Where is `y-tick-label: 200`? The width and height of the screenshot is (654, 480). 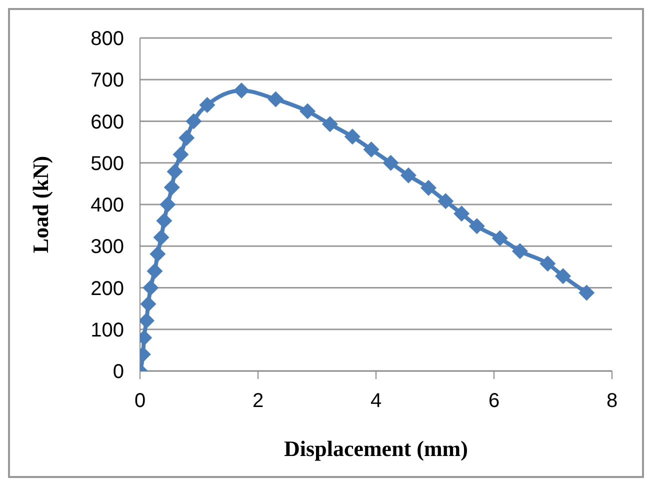
y-tick-label: 200 is located at coordinates (107, 289).